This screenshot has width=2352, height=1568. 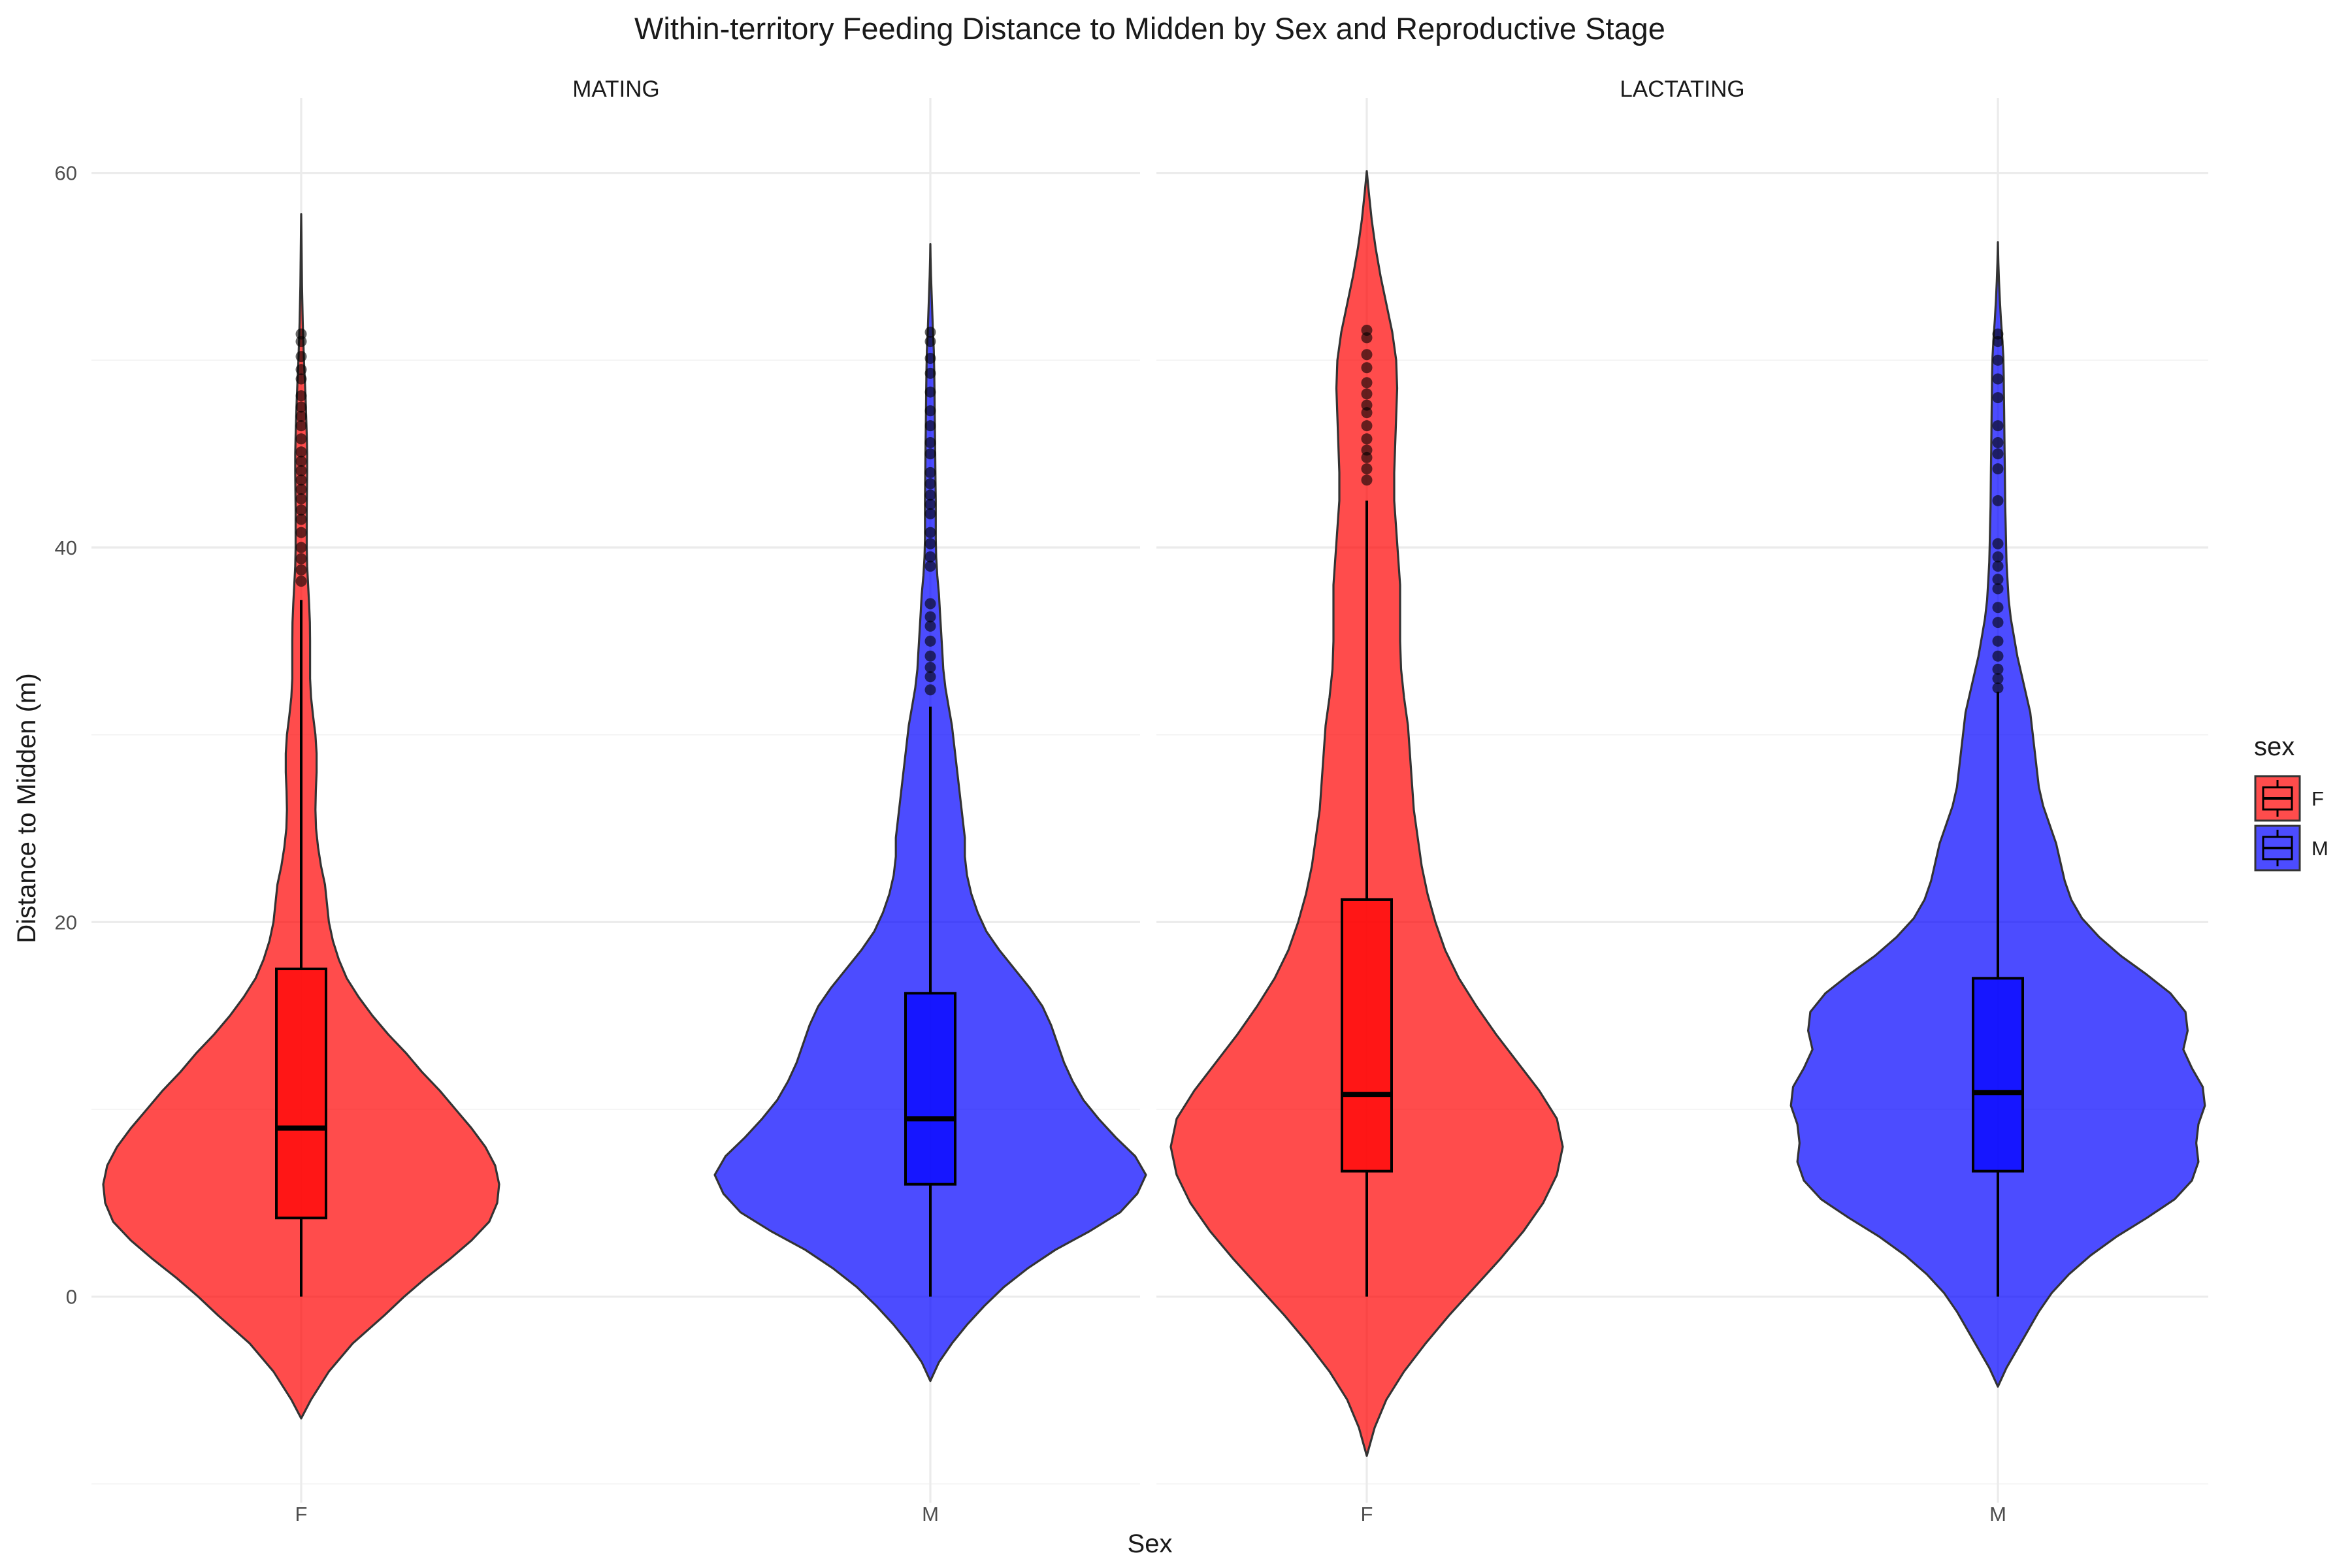 What do you see at coordinates (26, 808) in the screenshot?
I see `y-axis-title: Distance to Midden (m)` at bounding box center [26, 808].